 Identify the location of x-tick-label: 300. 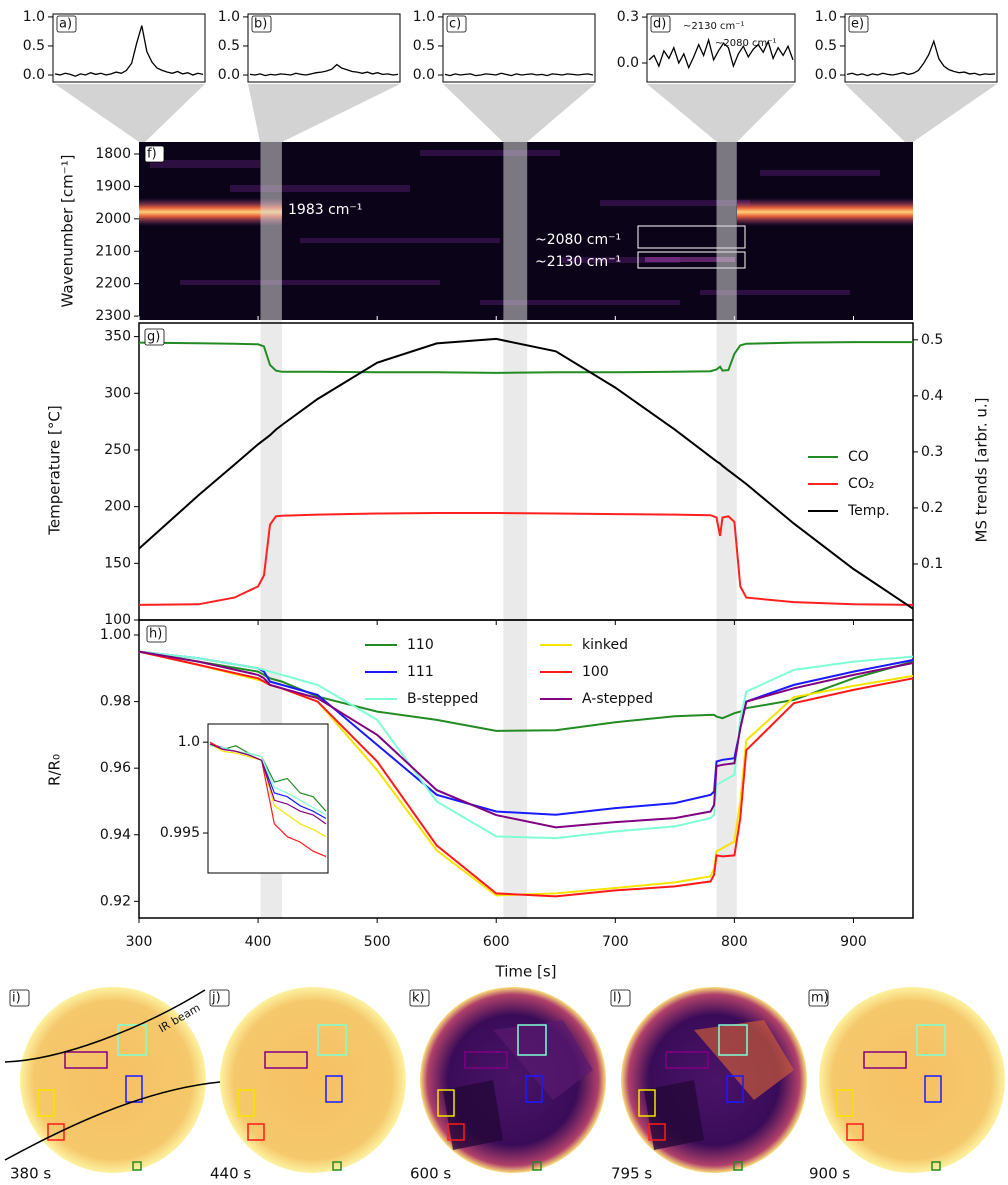
(139, 942).